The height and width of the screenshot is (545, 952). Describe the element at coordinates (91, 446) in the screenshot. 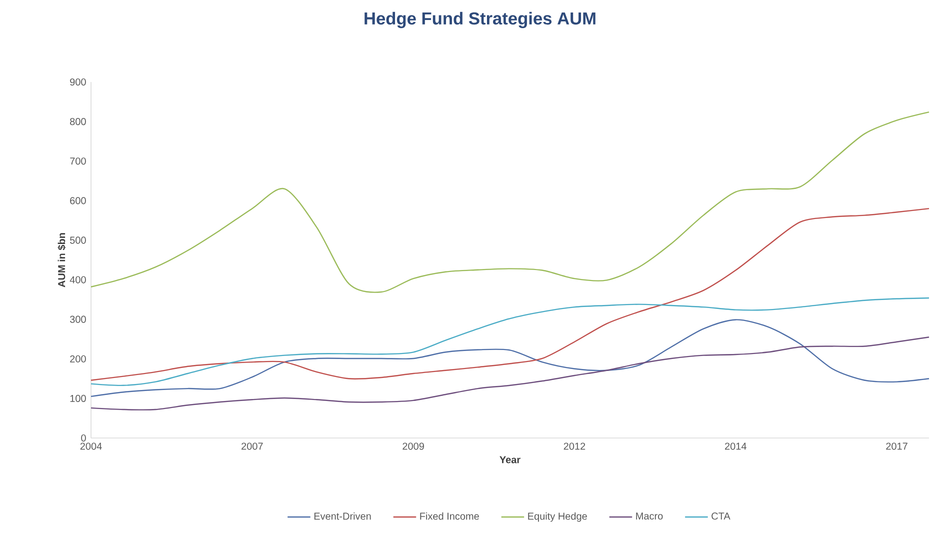

I see `x-tick-label: 2004` at that location.